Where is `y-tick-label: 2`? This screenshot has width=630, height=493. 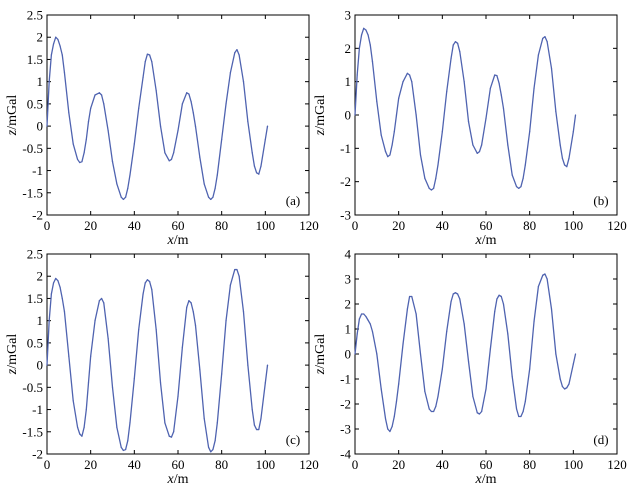 y-tick-label: 2 is located at coordinates (348, 304).